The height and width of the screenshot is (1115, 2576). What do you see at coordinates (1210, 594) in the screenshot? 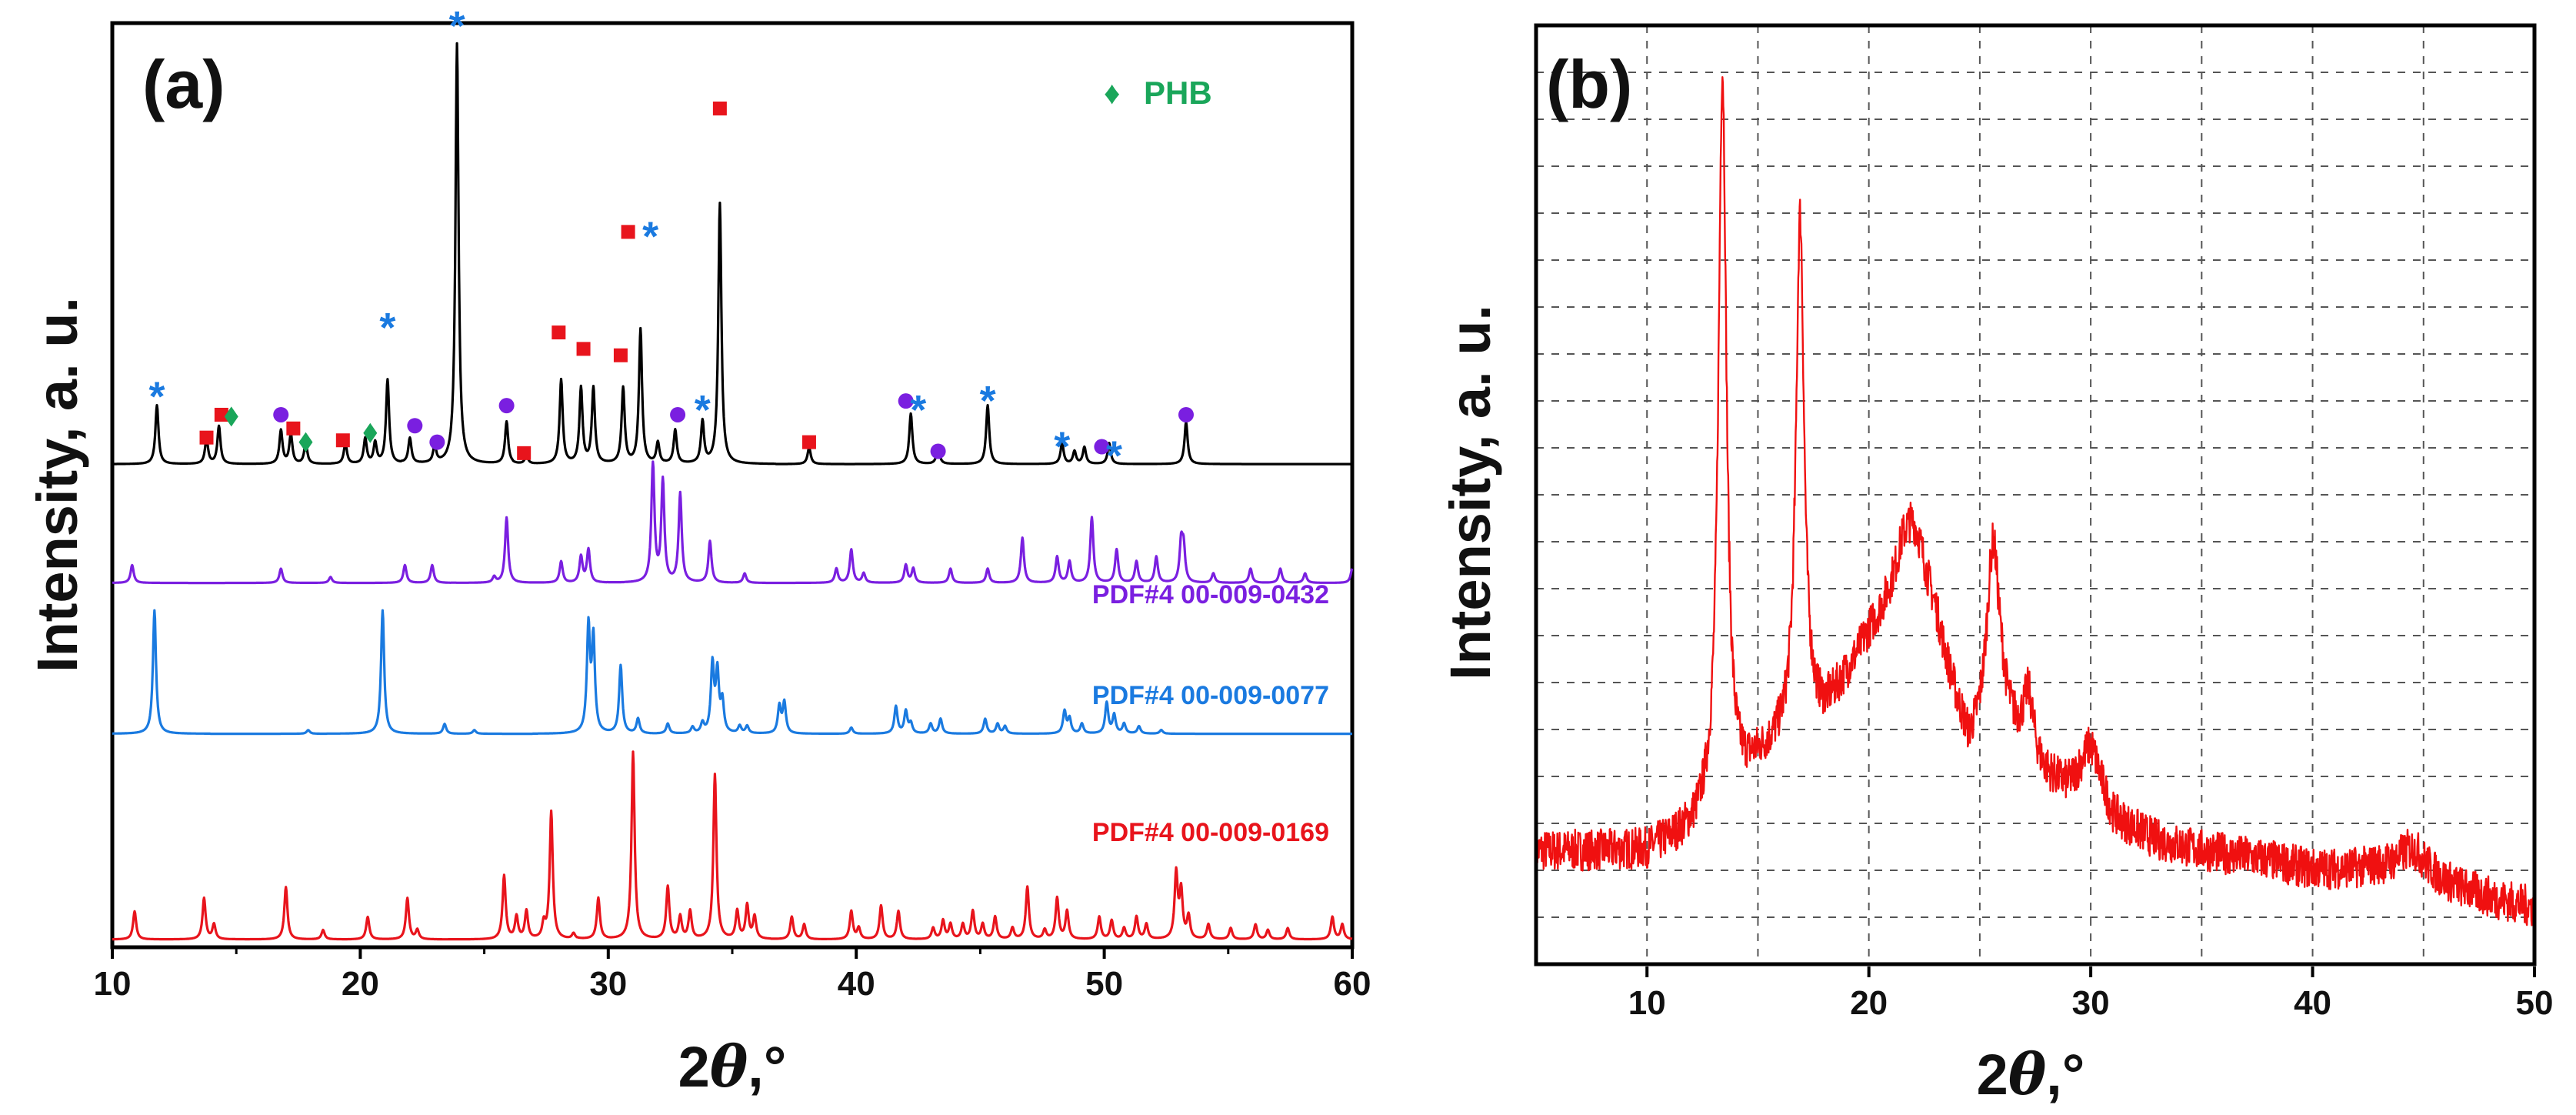
I see `ref-label-0432: PDF#4 00-009-0432` at bounding box center [1210, 594].